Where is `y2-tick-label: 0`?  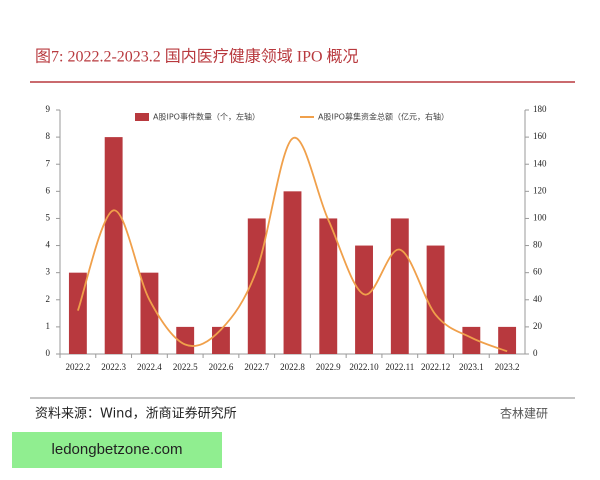 y2-tick-label: 0 is located at coordinates (535, 353).